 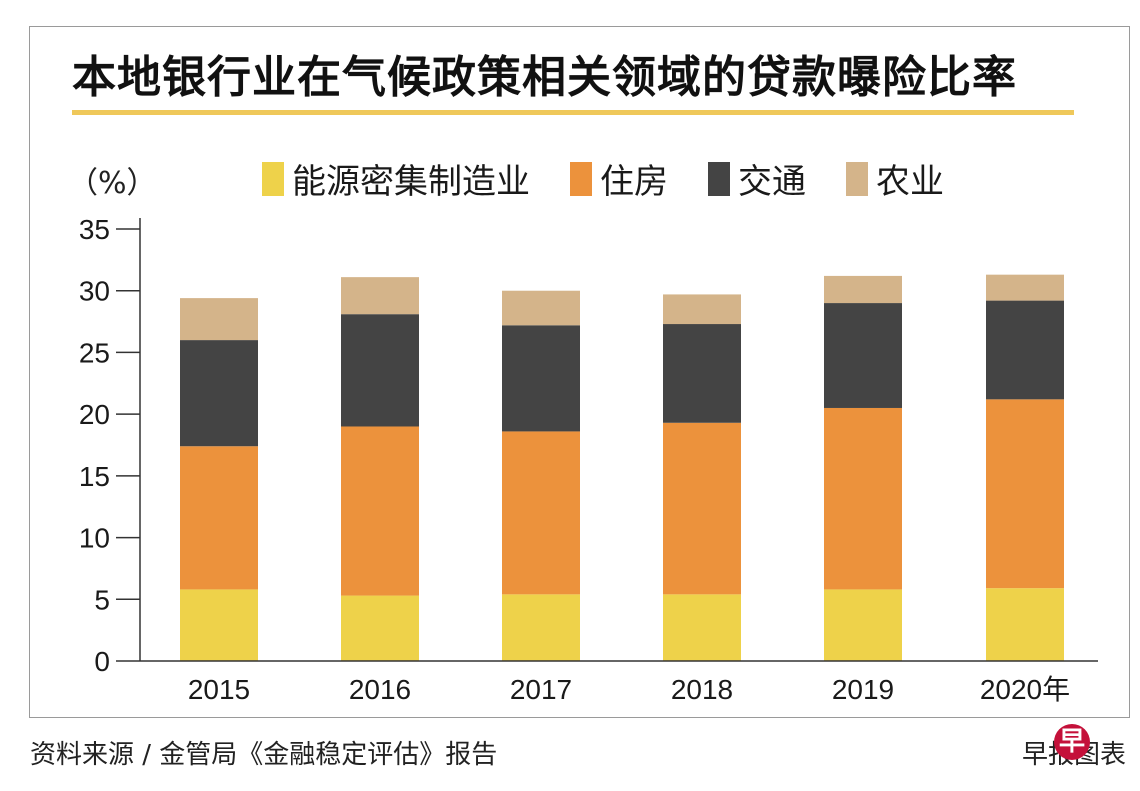 I want to click on x-tick-label: 2016, so click(x=380, y=689).